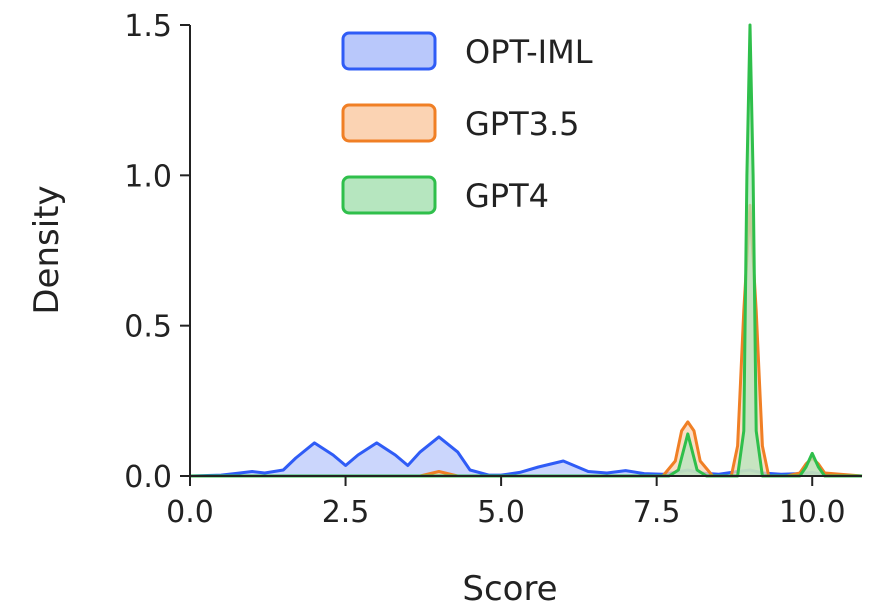  Describe the element at coordinates (657, 512) in the screenshot. I see `x-tick-label: 7.5` at that location.